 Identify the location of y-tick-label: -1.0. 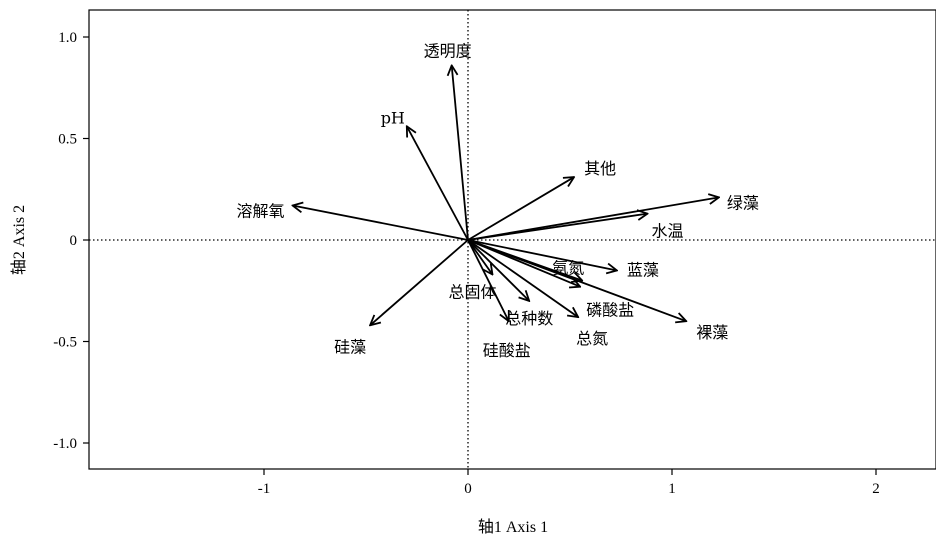
(65, 444).